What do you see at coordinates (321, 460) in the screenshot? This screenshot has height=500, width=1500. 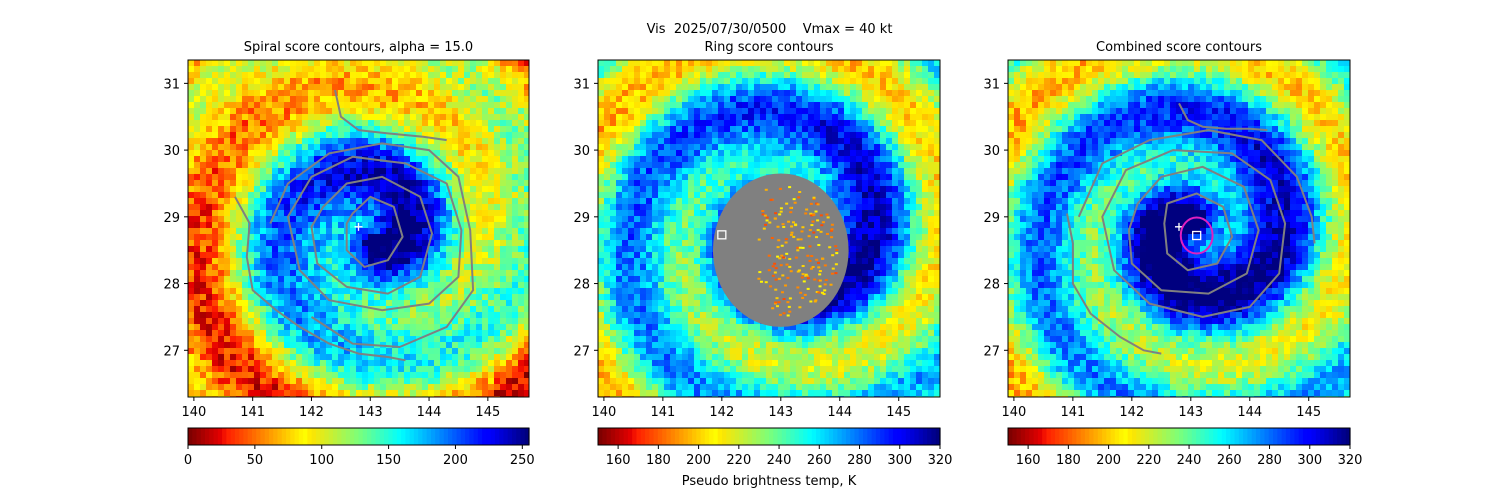 I see `colorbar-tick-label: 100` at bounding box center [321, 460].